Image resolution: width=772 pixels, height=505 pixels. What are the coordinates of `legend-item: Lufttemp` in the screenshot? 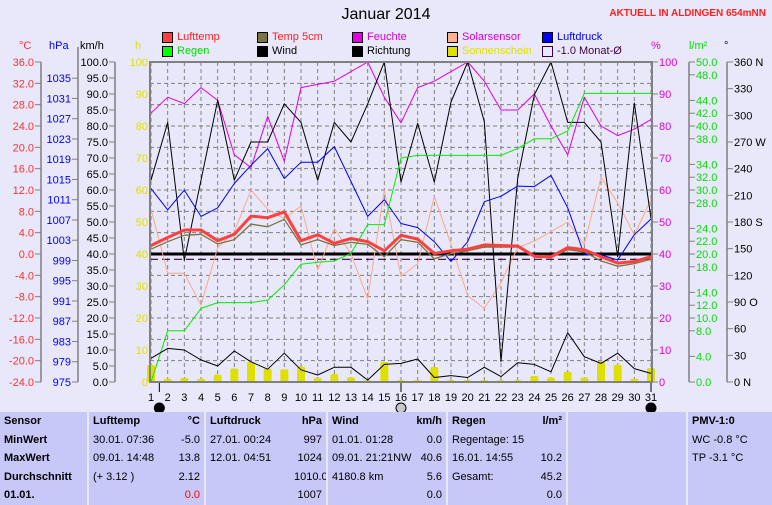 It's located at (191, 37).